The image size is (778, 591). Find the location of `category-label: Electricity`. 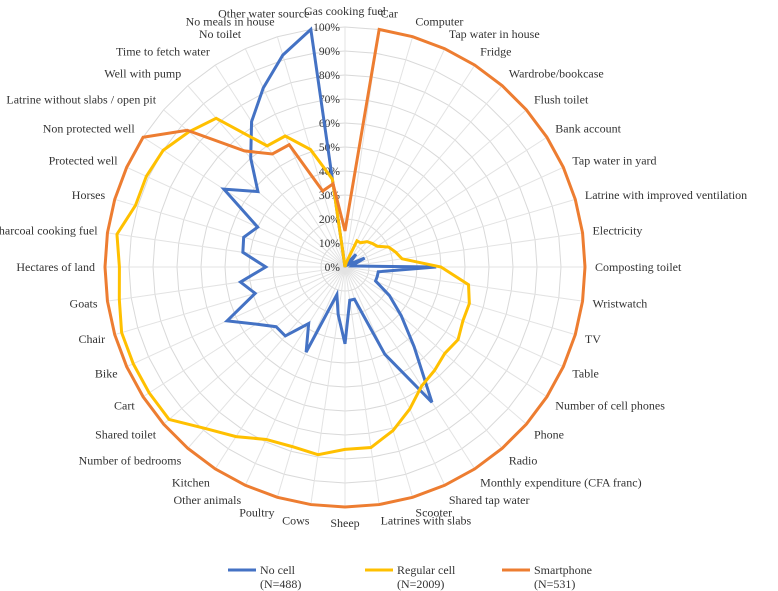

category-label: Electricity is located at coordinates (617, 231).